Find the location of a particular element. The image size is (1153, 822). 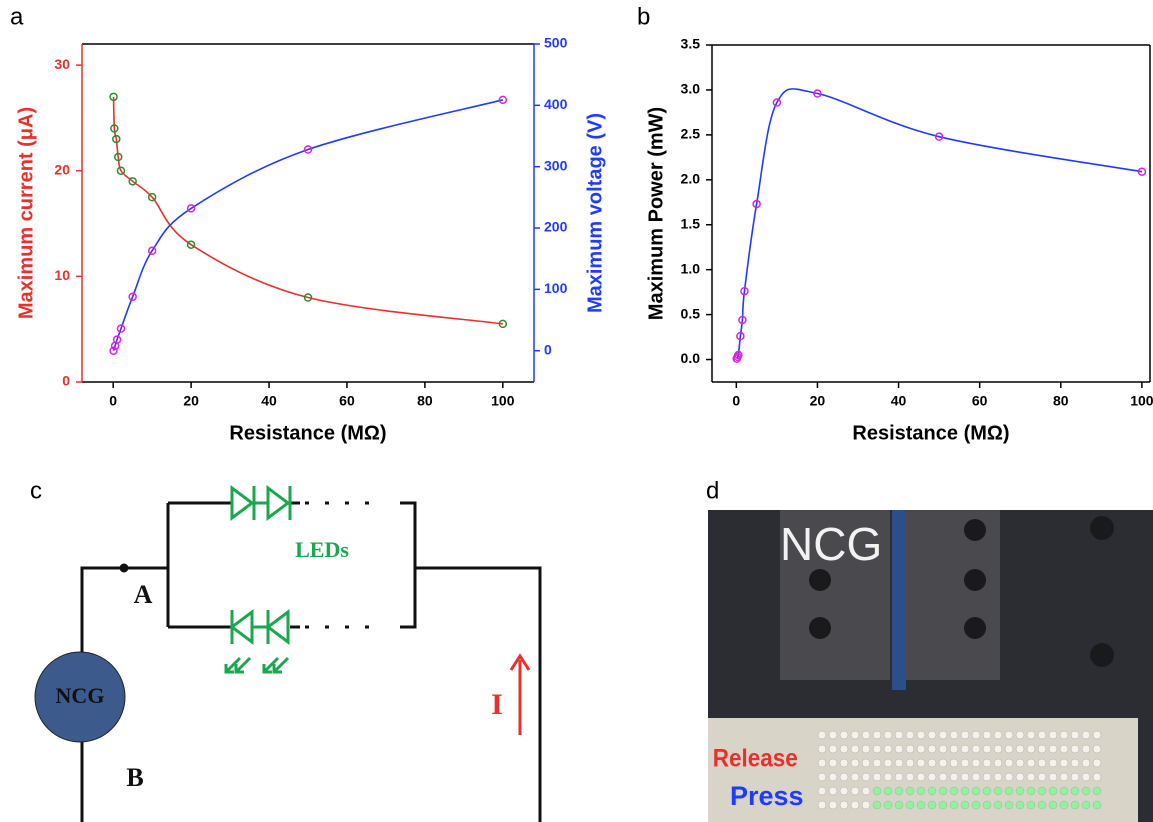

y-tick-label: 20 is located at coordinates (62, 169).